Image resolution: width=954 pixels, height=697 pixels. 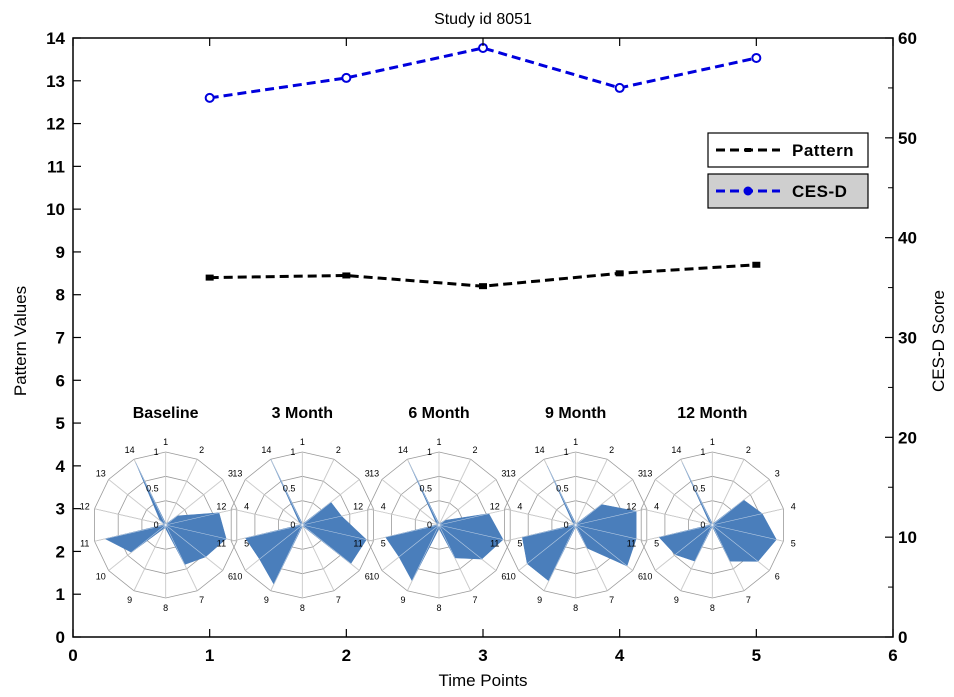 What do you see at coordinates (575, 413) in the screenshot?
I see `radar-title: 9 Month` at bounding box center [575, 413].